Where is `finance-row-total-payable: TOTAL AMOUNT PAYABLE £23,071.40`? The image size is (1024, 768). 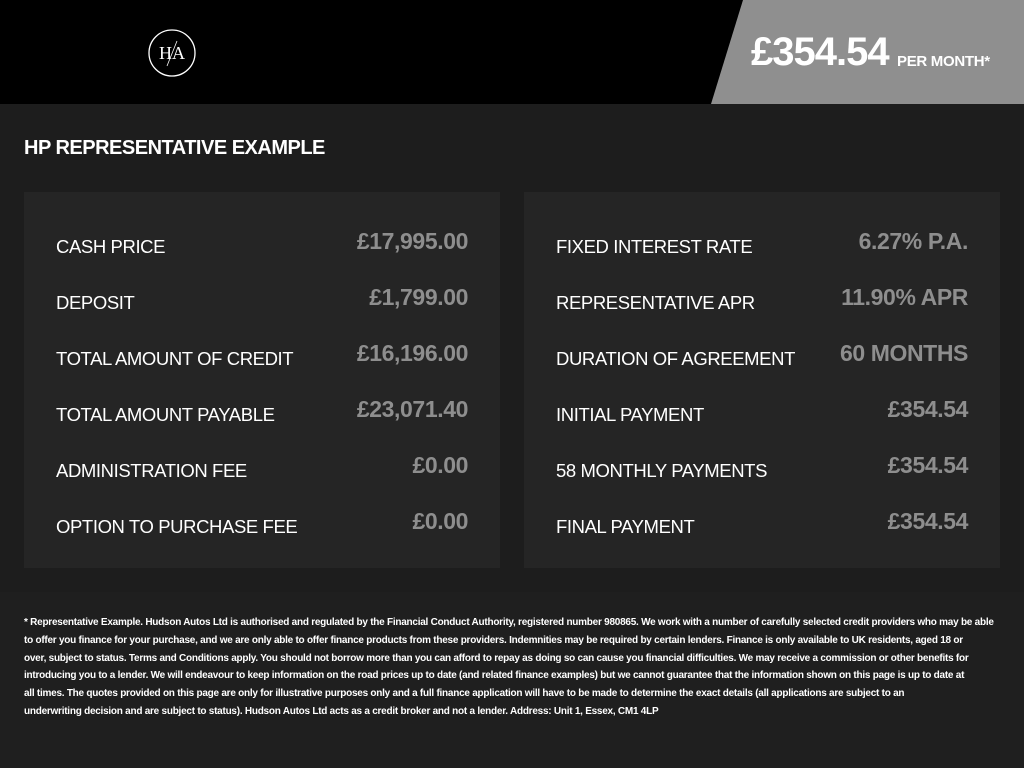 finance-row-total-payable: TOTAL AMOUNT PAYABLE £23,071.40 is located at coordinates (262, 411).